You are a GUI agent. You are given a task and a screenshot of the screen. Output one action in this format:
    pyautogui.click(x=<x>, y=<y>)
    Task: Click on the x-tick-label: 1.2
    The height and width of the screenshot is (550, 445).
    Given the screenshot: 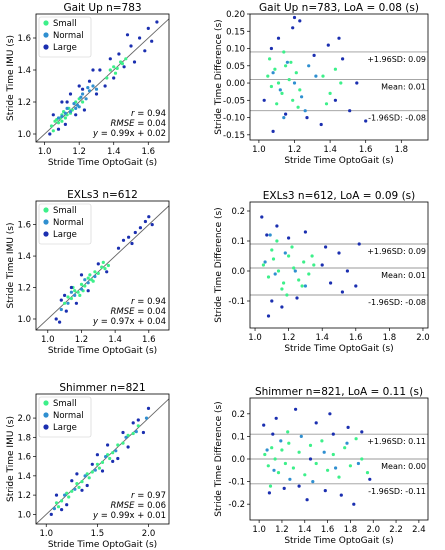 What is the action you would take?
    pyautogui.click(x=79, y=152)
    